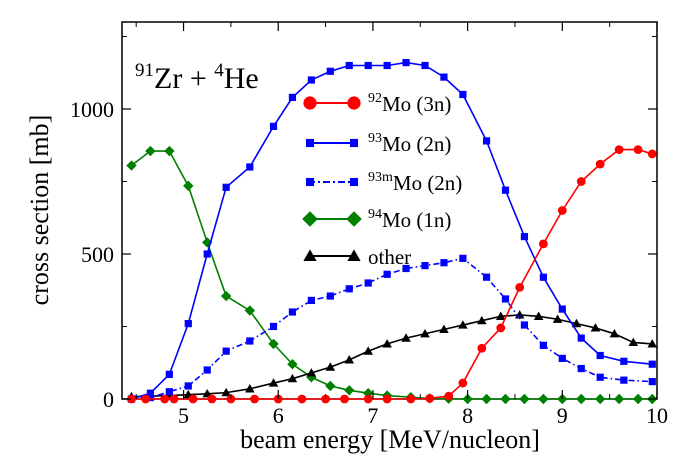 This screenshot has height=470, width=693. What do you see at coordinates (376, 219) in the screenshot?
I see `legend-entry: 94Mo (1n)` at bounding box center [376, 219].